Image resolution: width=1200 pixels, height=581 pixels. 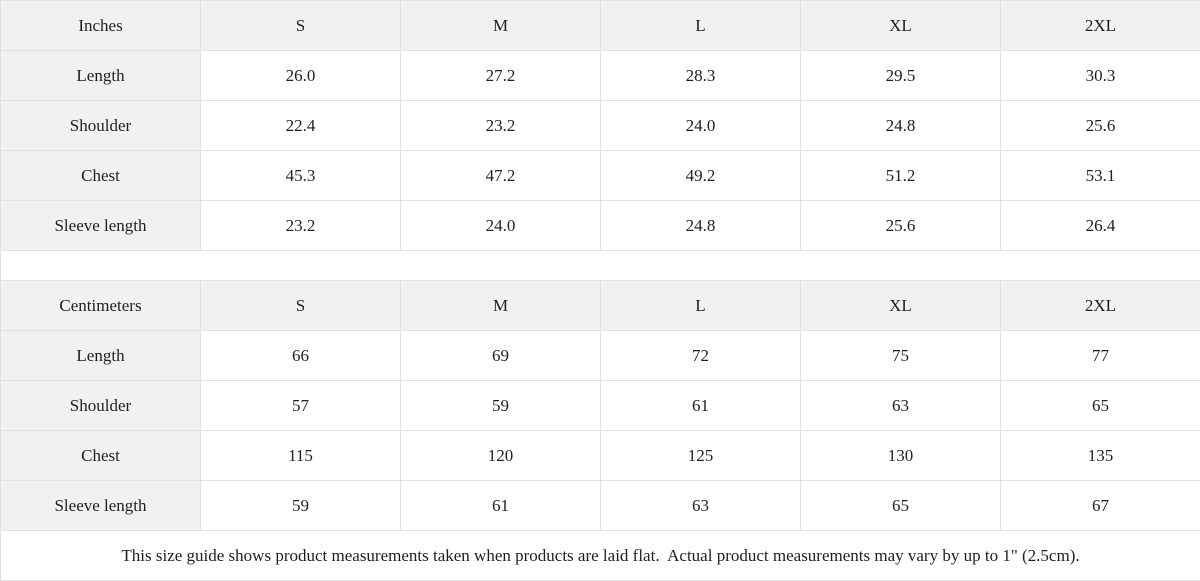 I want to click on value-cell: 29.5, so click(x=901, y=76).